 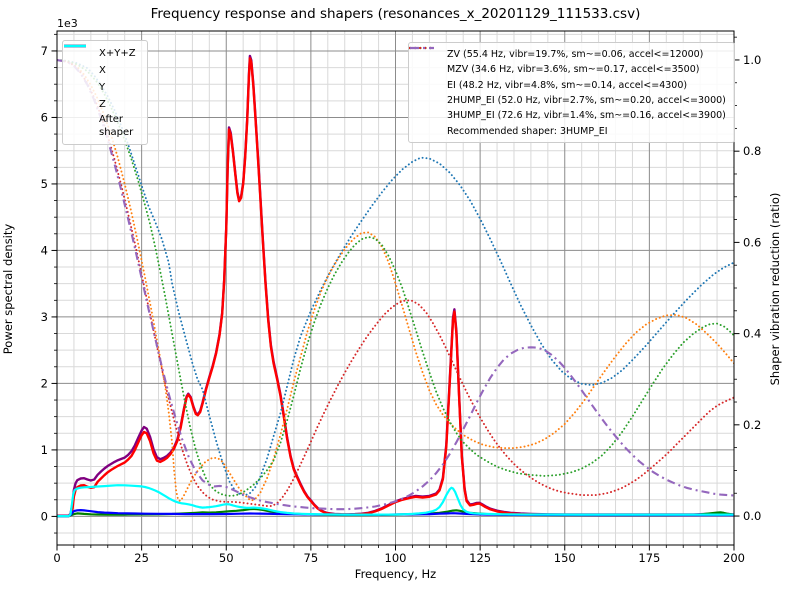 What do you see at coordinates (775, 289) in the screenshot?
I see `y-axis-label-right: Shaper vibration reduction (ratio)` at bounding box center [775, 289].